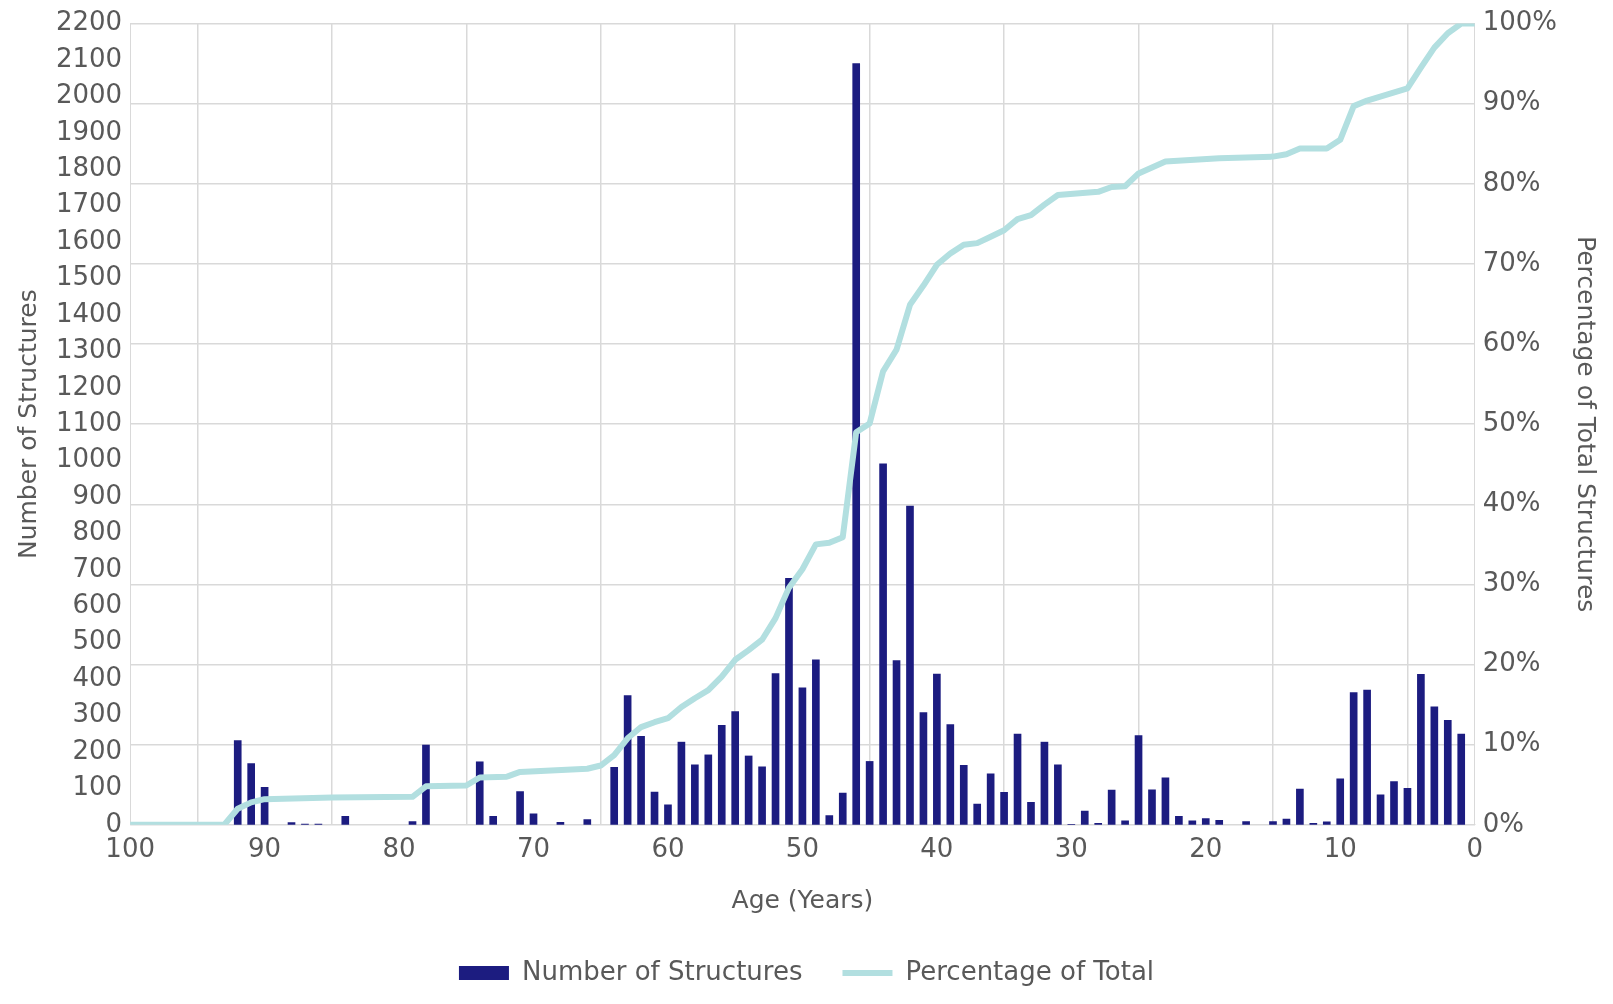  I want to click on y2-tick-label: 30%, so click(1511, 582).